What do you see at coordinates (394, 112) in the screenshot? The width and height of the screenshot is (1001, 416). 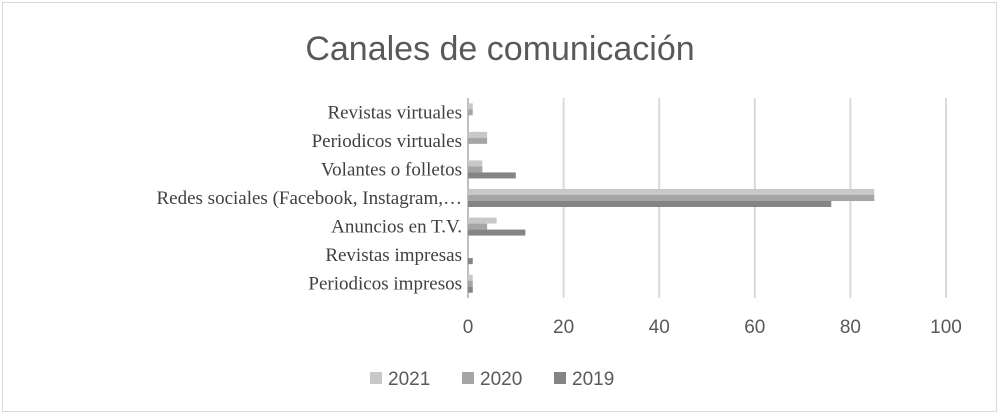 I see `category-label: Revistas virtuales` at bounding box center [394, 112].